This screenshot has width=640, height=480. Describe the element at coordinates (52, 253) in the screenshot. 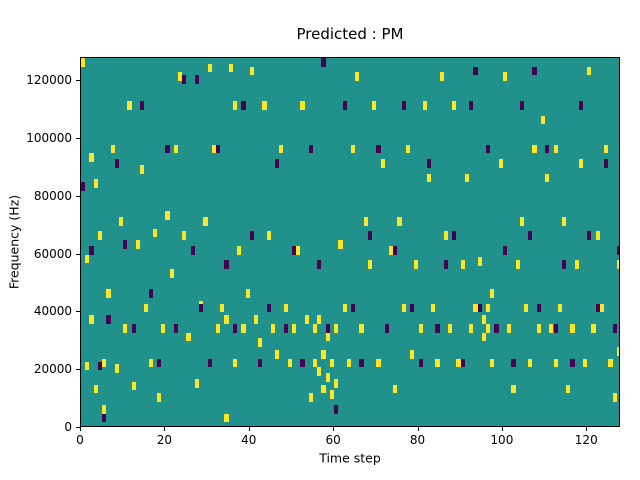

I see `y-tick-label: 60000` at that location.